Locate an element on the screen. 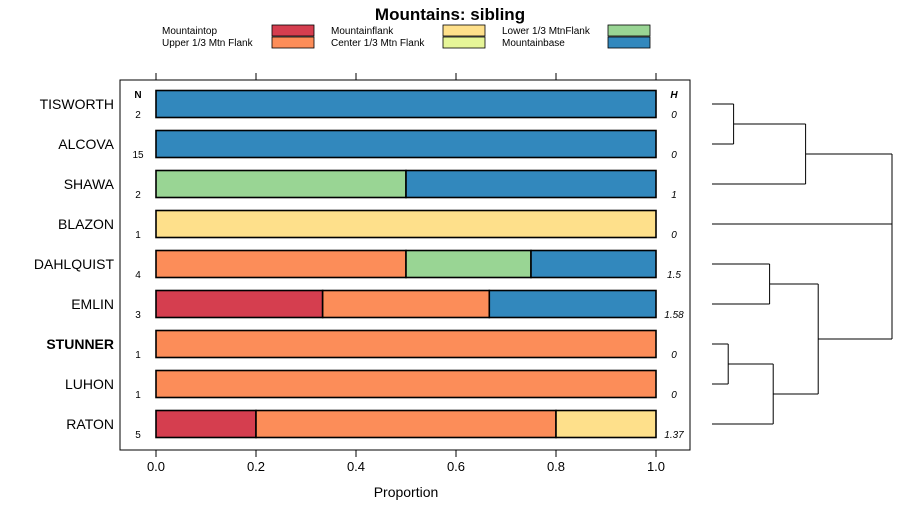 Image resolution: width=900 pixels, height=520 pixels. x-axis-title: Proportion is located at coordinates (406, 492).